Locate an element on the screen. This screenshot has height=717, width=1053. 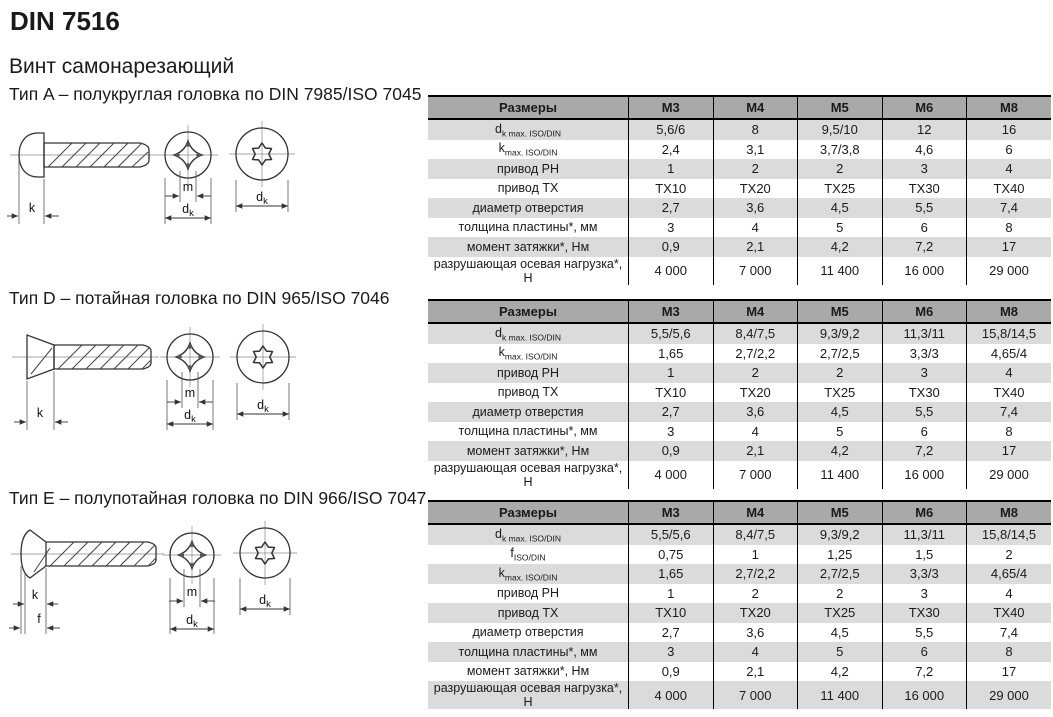
value-cell: 4,6 is located at coordinates (924, 149).